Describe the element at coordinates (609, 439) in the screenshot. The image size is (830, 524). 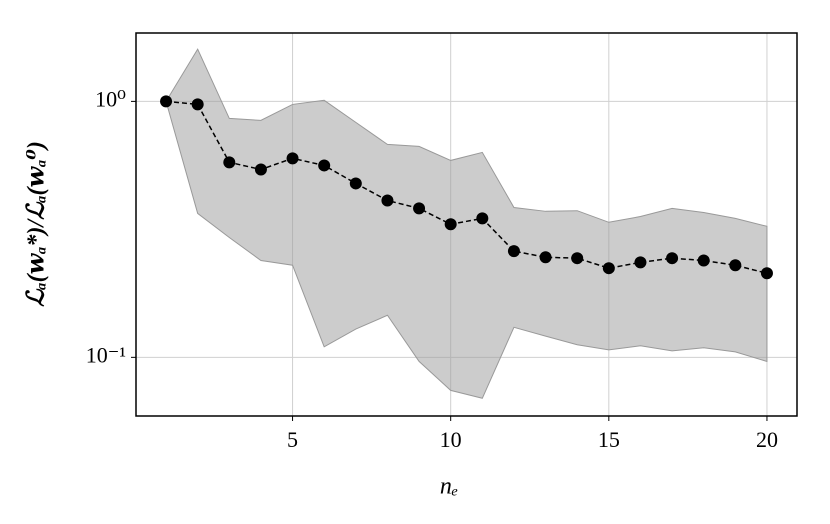
I see `x-tick-label: 15` at that location.